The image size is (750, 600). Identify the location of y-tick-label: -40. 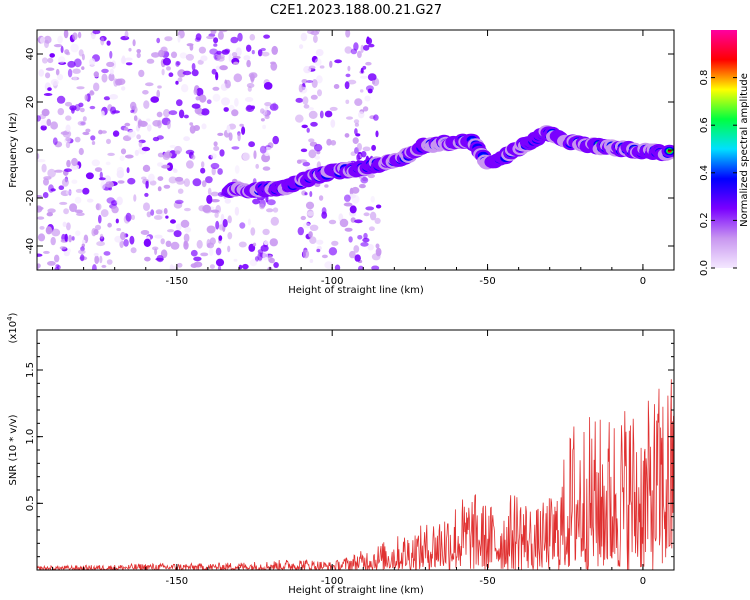
(30, 246).